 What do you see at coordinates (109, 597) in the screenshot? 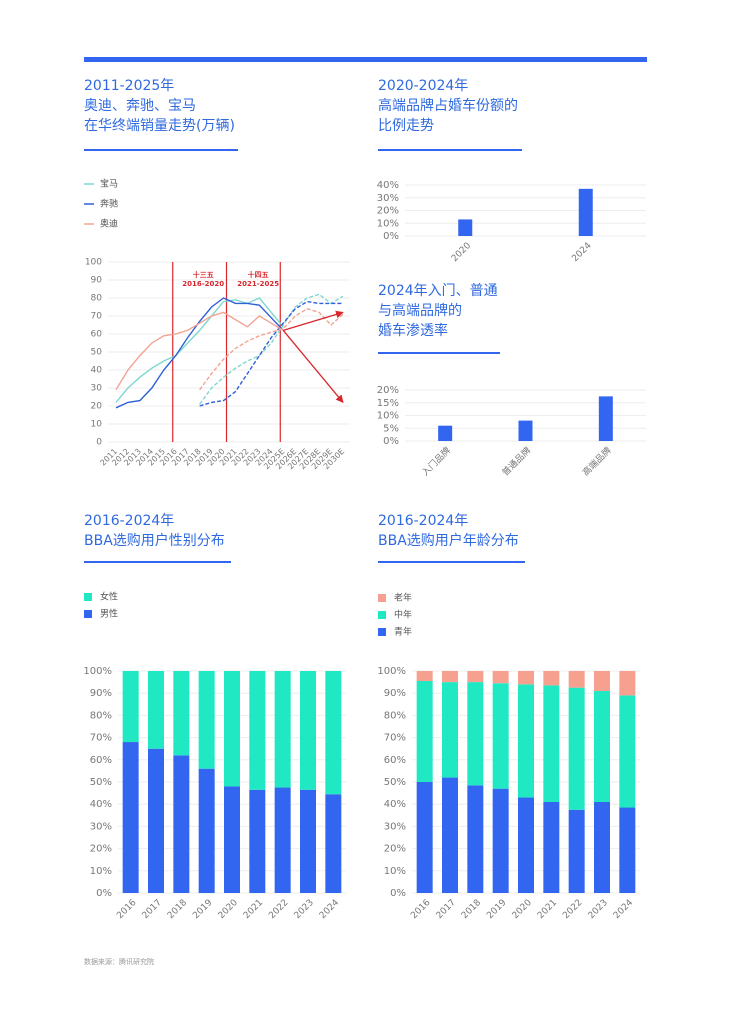
I see `legend-label: 女性` at bounding box center [109, 597].